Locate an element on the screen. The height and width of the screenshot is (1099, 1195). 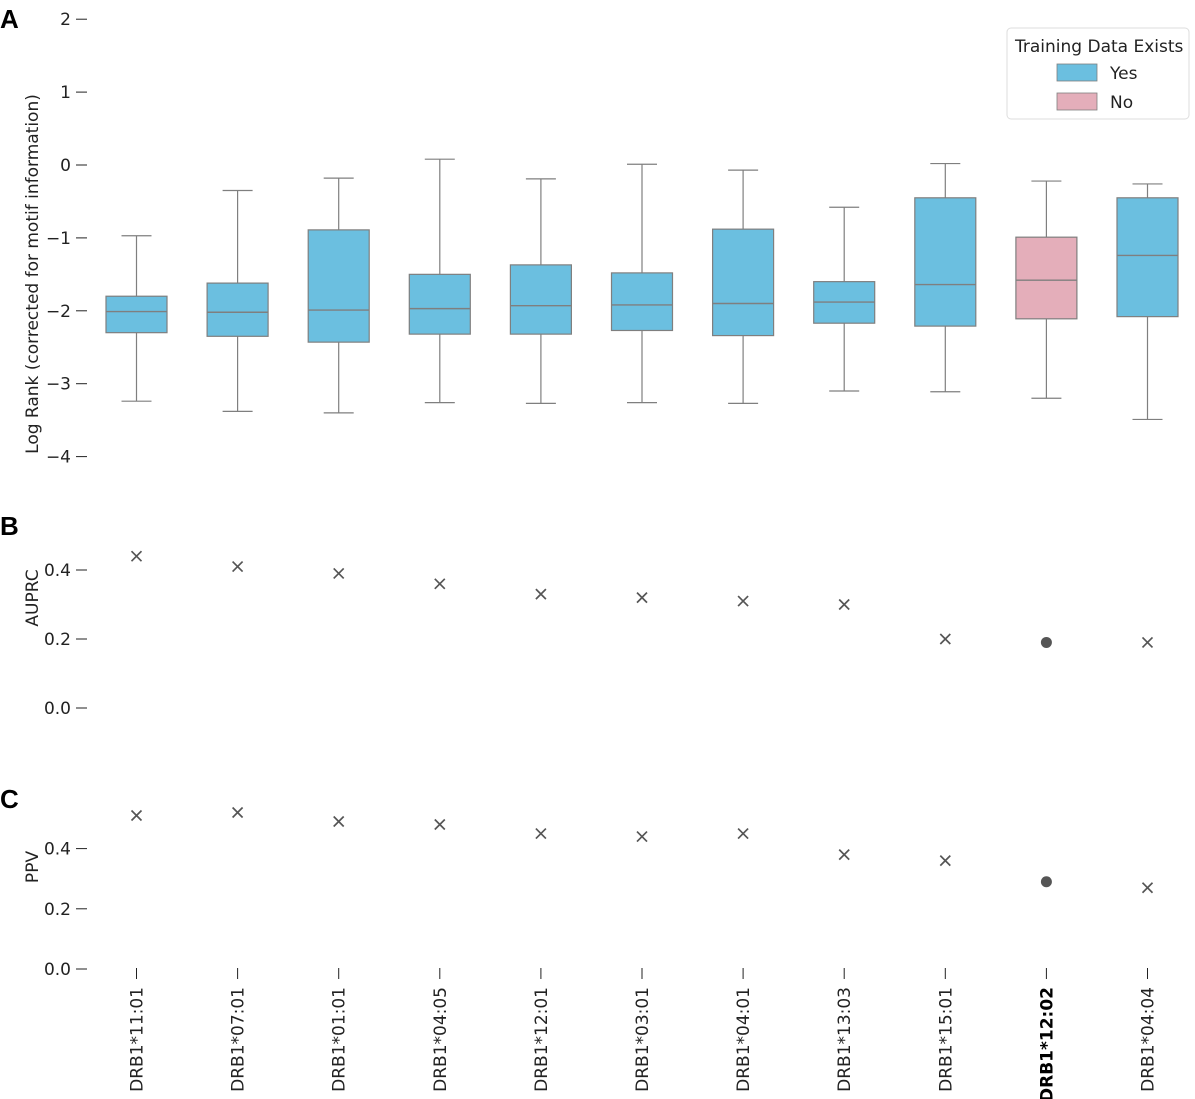
x-category-label: DRB1*04:01 is located at coordinates (744, 1039).